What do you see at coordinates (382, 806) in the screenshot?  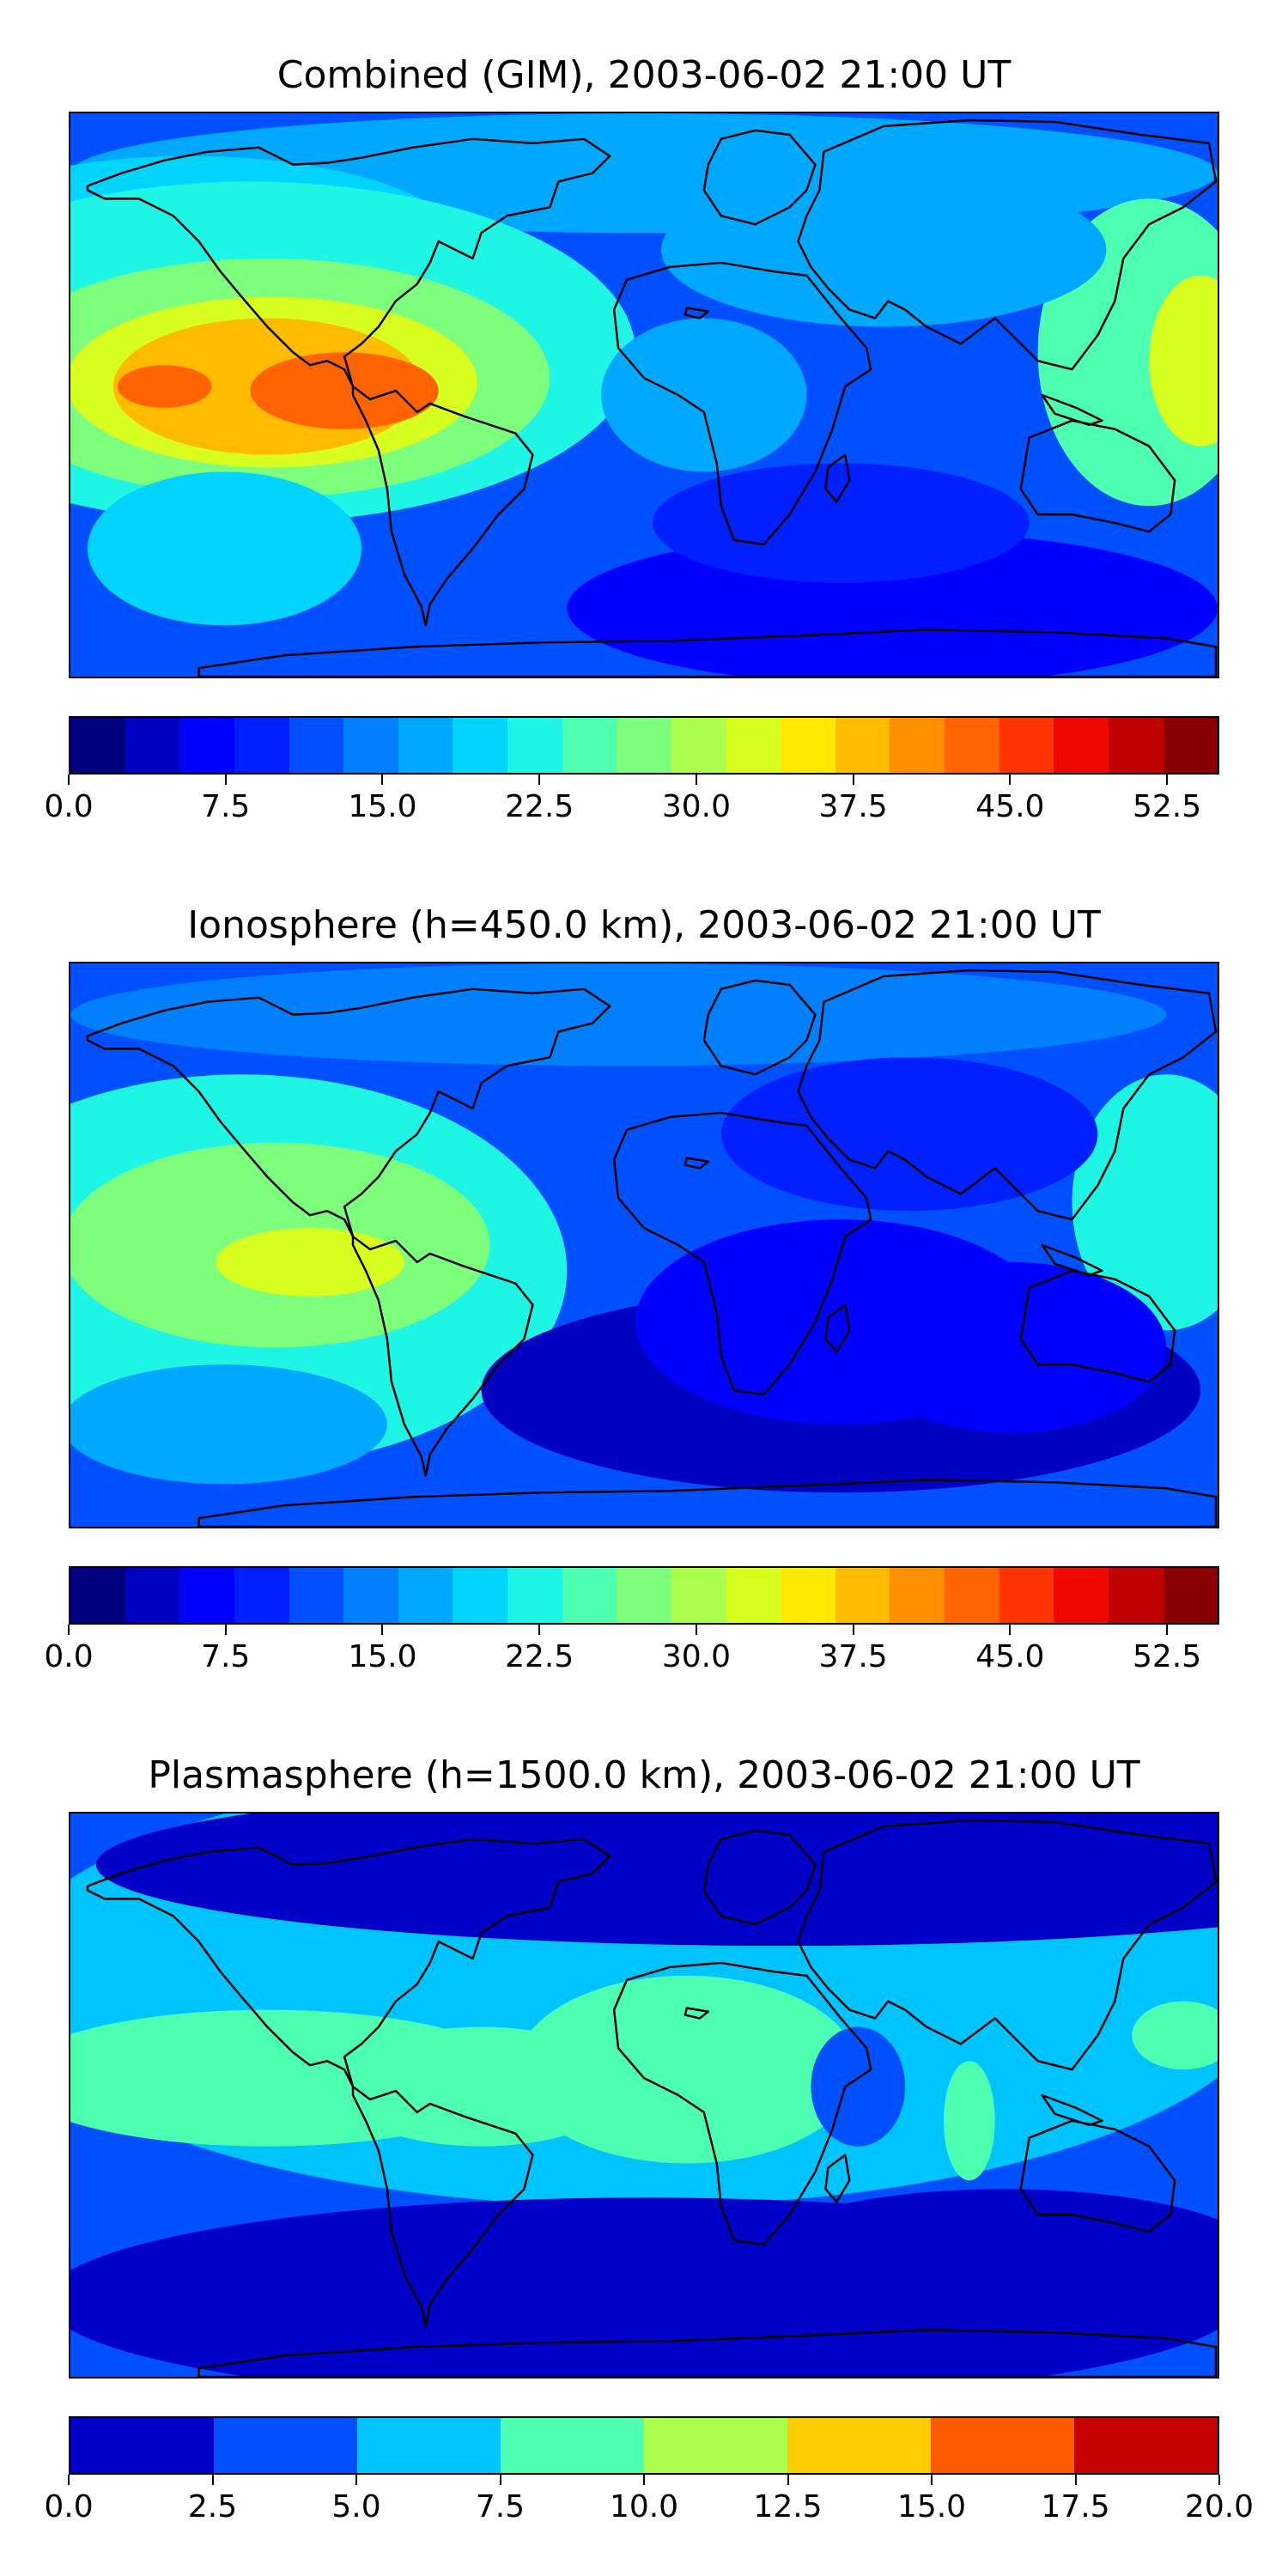 I see `colorbar-tick-label: 15.0` at bounding box center [382, 806].